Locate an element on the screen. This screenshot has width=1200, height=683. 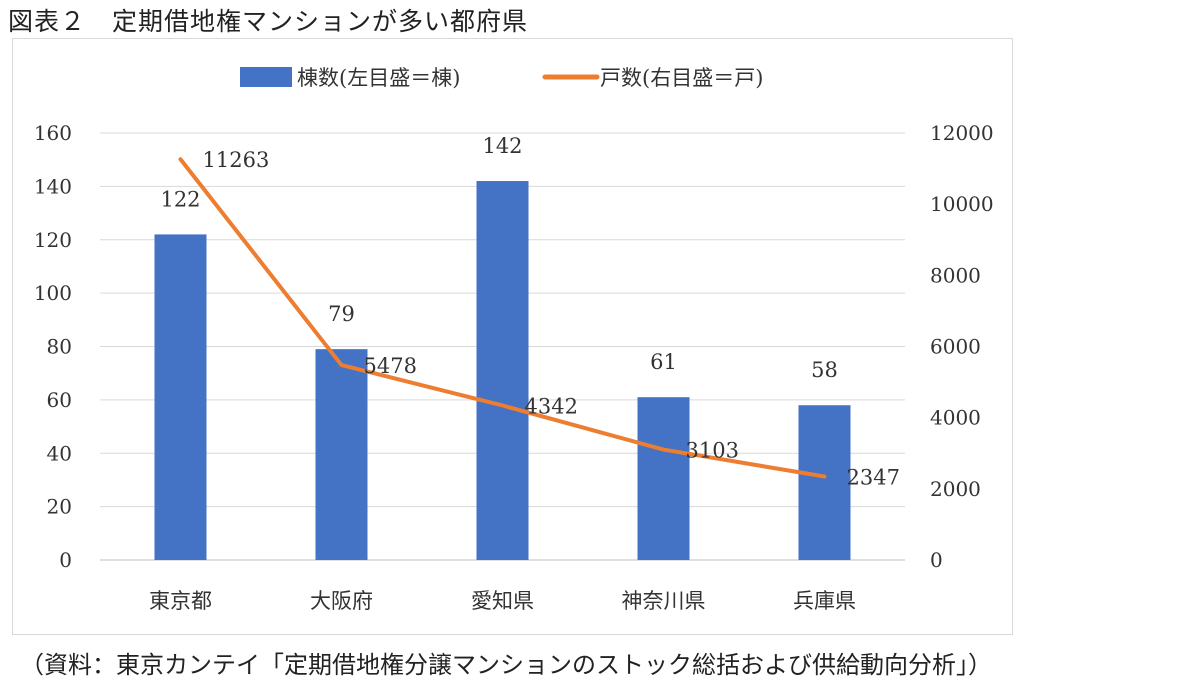
left-axis-tick-label: 120 is located at coordinates (53, 240).